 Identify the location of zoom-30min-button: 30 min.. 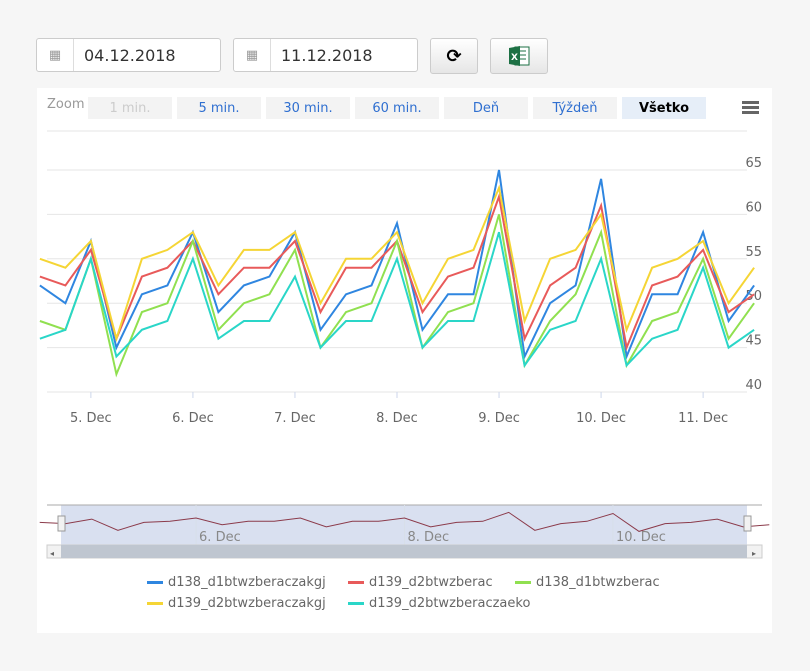
(308, 108).